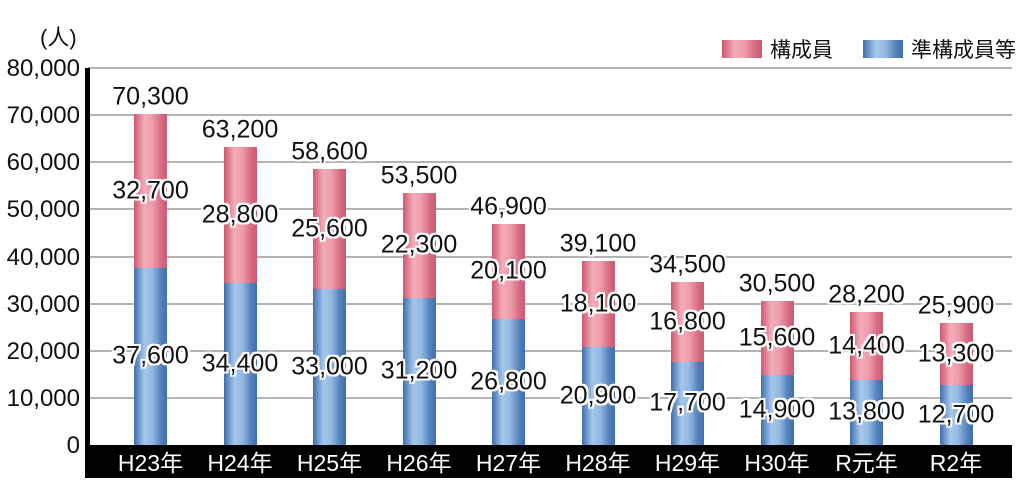 This screenshot has width=1024, height=499. I want to click on quasi-member-value-label: 37,600, so click(150, 355).